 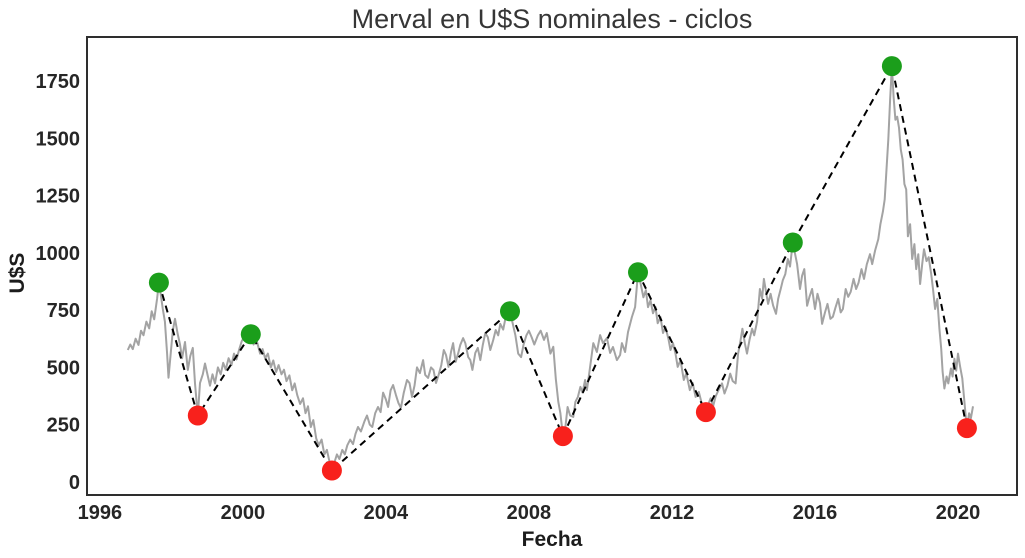 What do you see at coordinates (58, 197) in the screenshot?
I see `y-tick-label: 1250` at bounding box center [58, 197].